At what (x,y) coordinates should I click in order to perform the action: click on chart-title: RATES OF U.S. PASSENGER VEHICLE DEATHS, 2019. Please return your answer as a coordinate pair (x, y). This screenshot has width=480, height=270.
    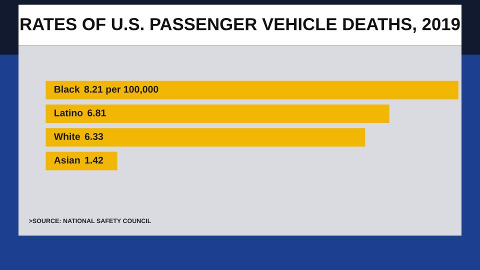
    Looking at the image, I should click on (240, 25).